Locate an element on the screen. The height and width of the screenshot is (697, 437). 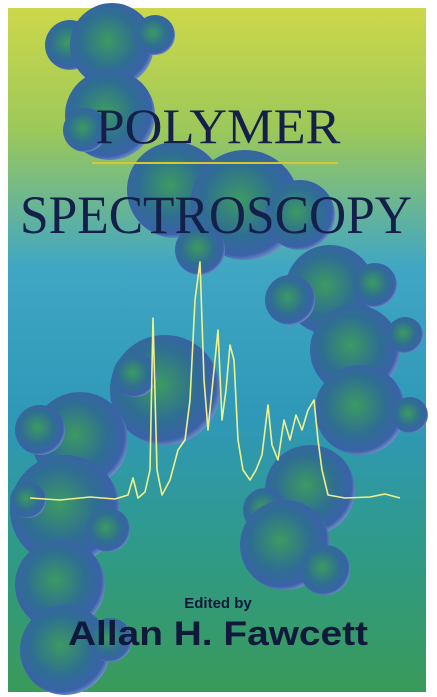
edited-by: Edited by is located at coordinates (218, 603).